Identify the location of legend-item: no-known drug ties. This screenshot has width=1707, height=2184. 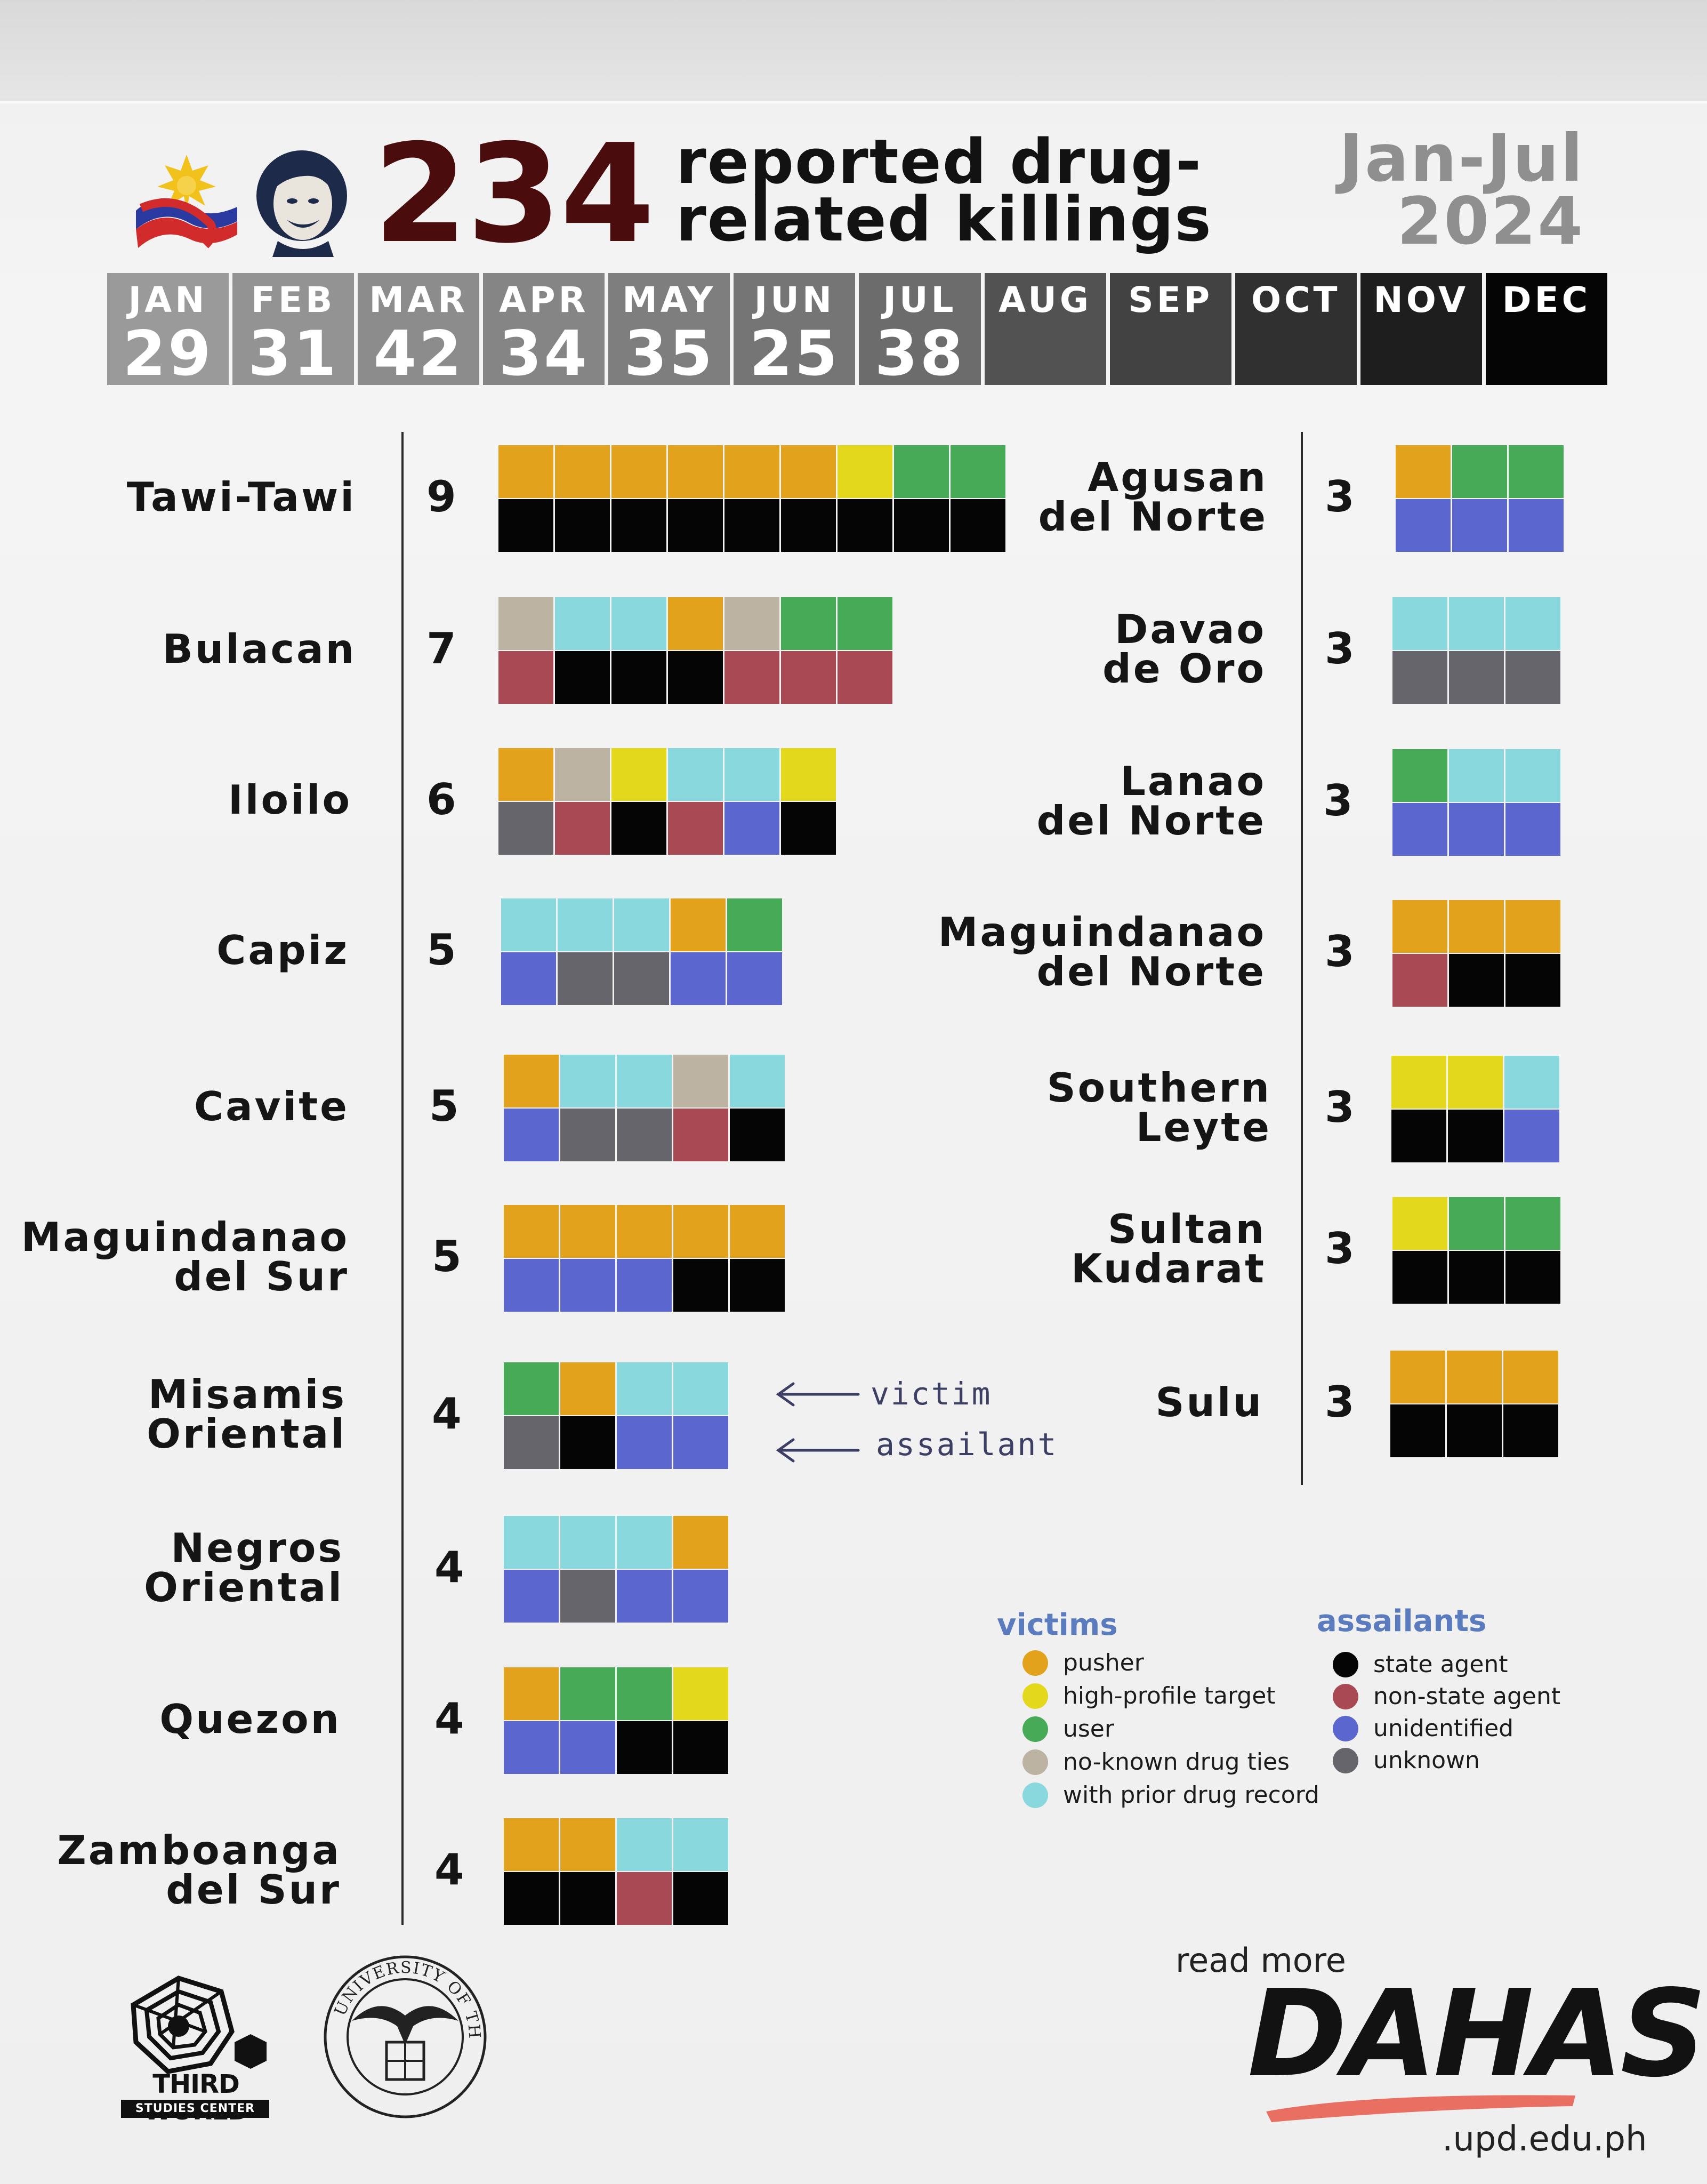
(1156, 1762).